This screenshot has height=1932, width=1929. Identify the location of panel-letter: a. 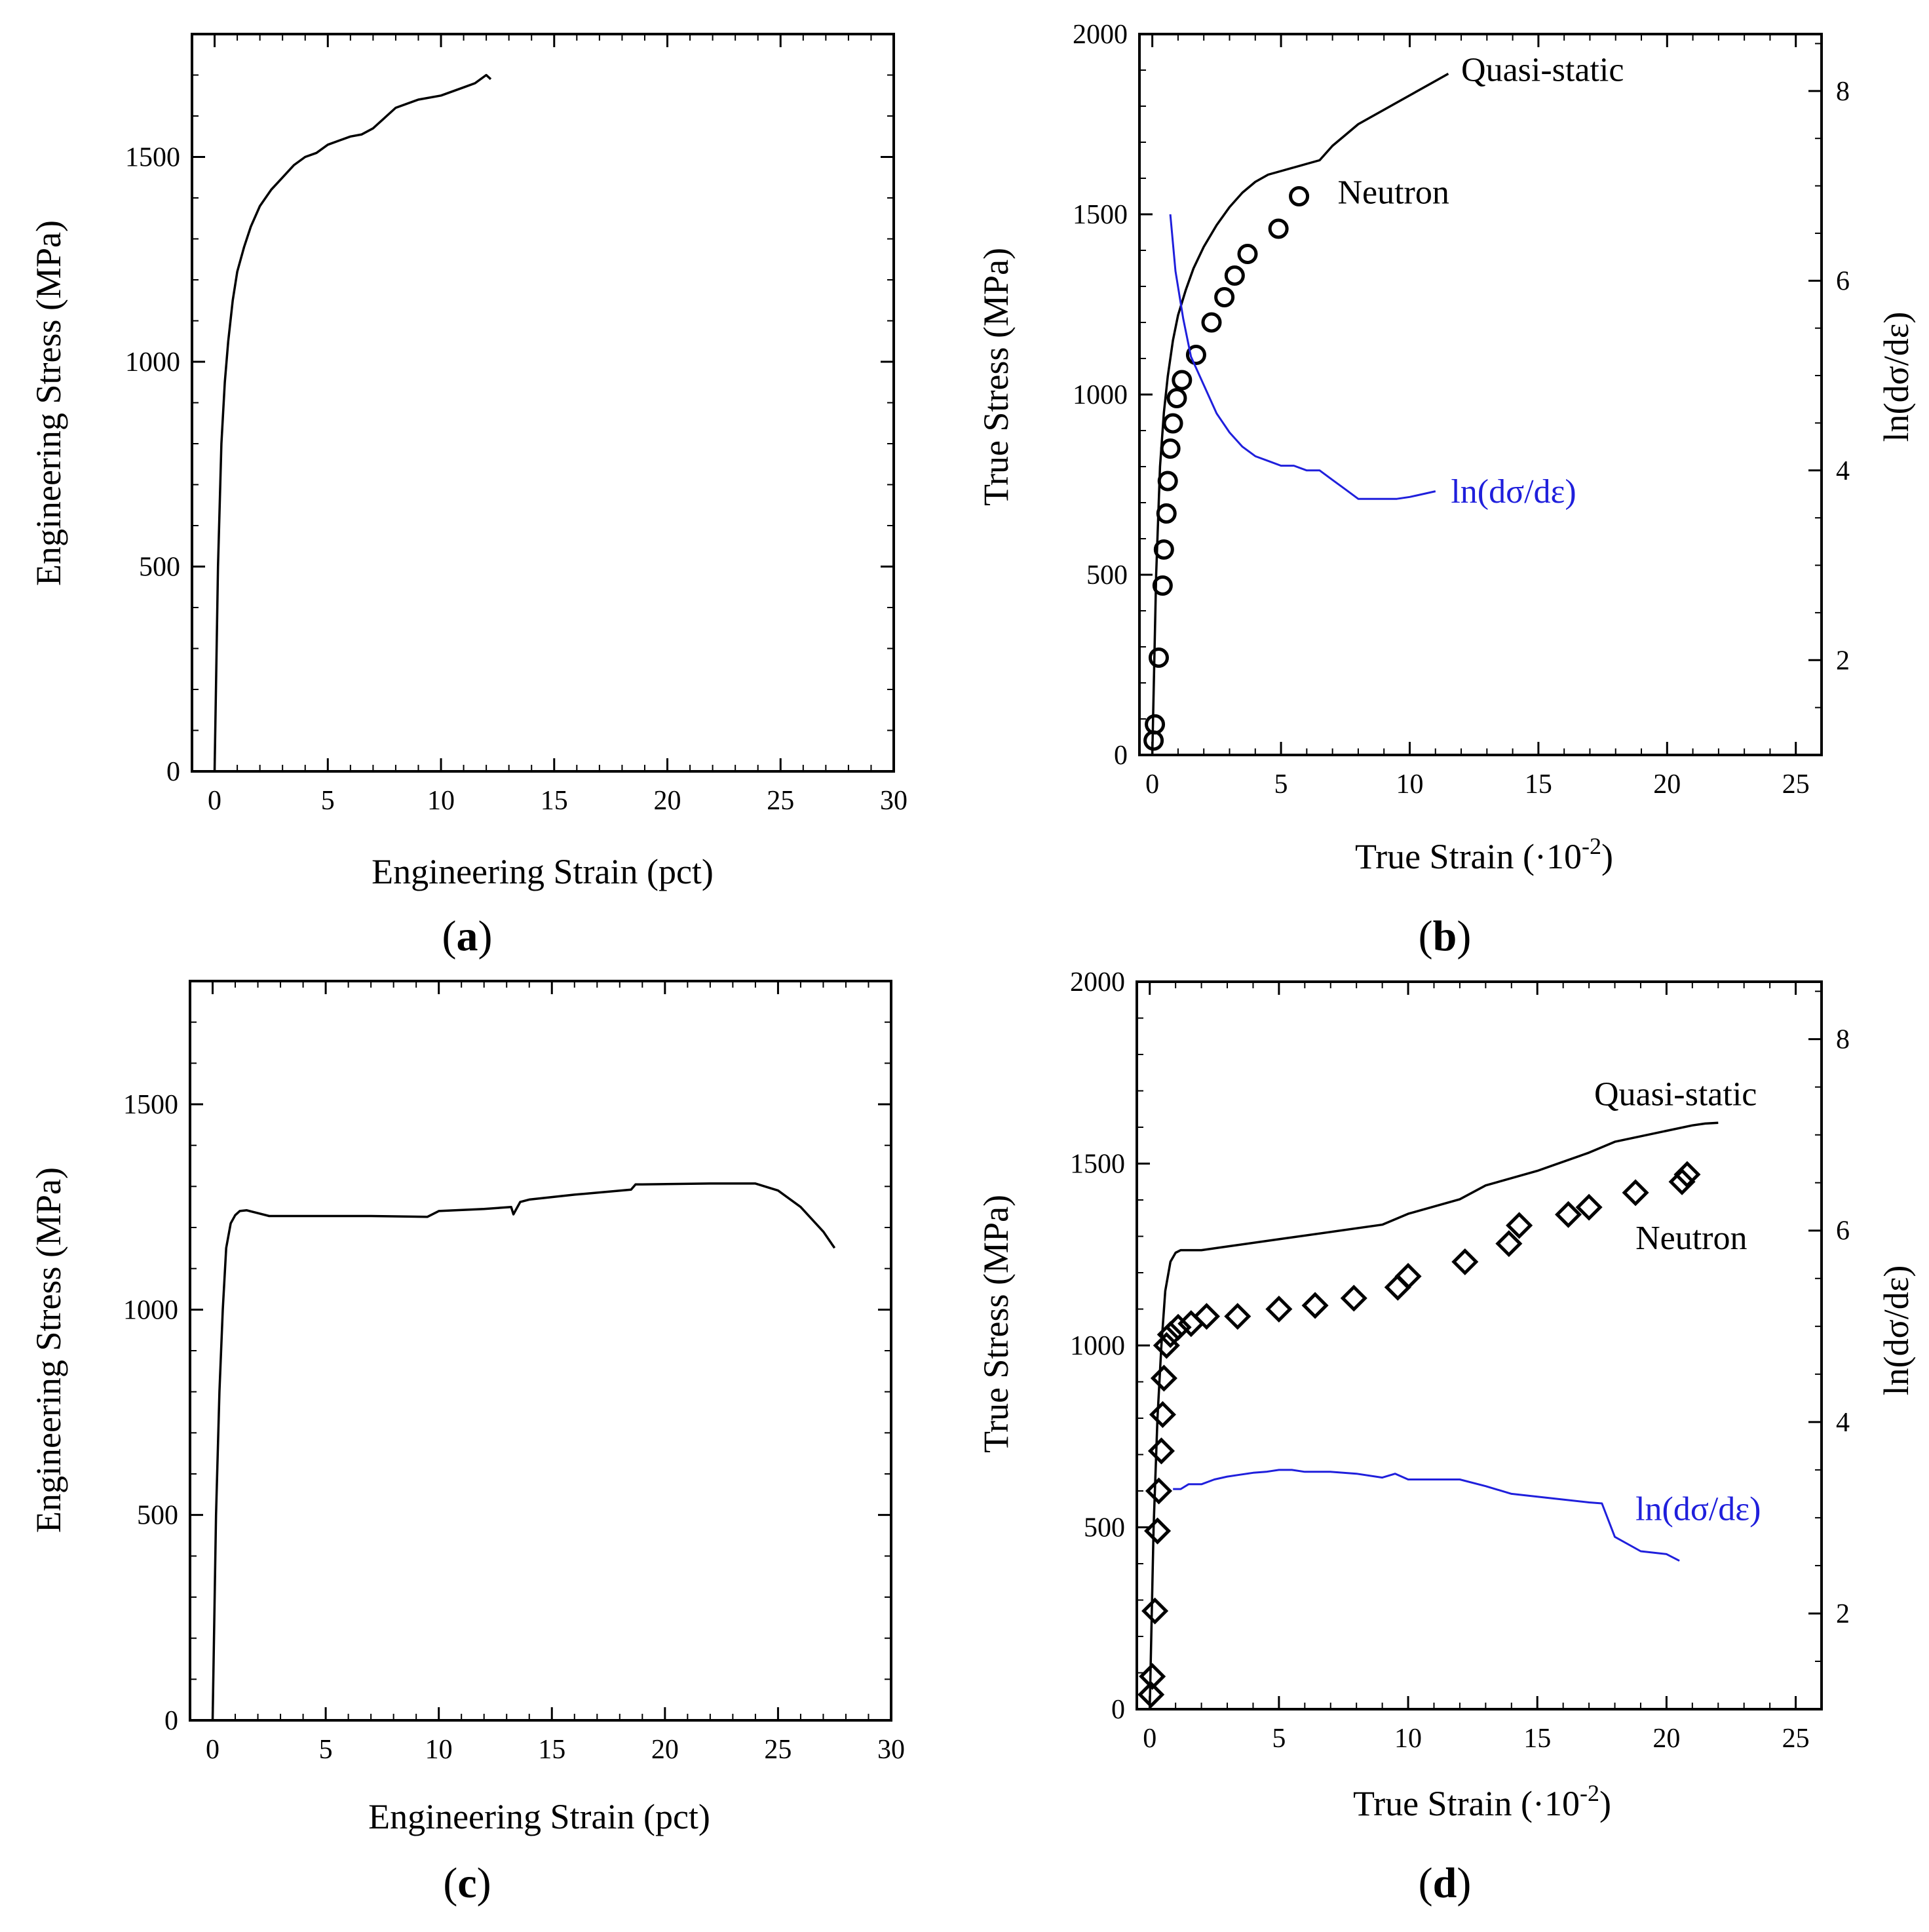
(467, 936).